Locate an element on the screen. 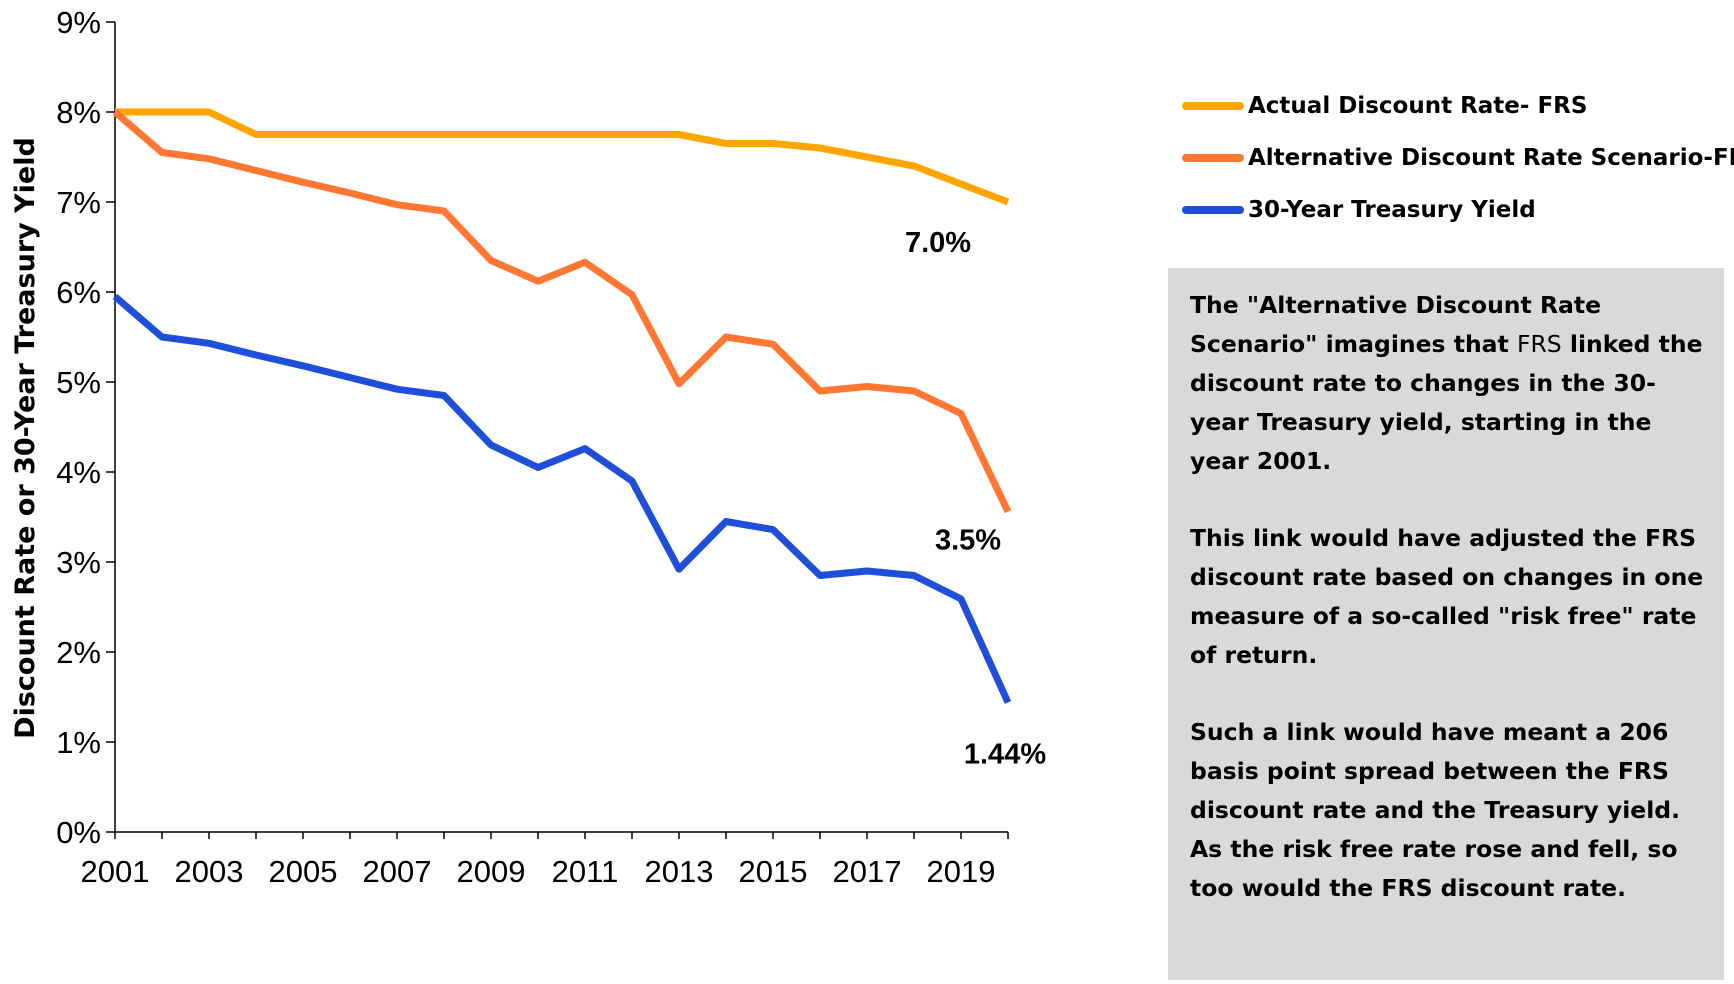 The height and width of the screenshot is (984, 1734). end-value-label: 1.44% is located at coordinates (1005, 754).